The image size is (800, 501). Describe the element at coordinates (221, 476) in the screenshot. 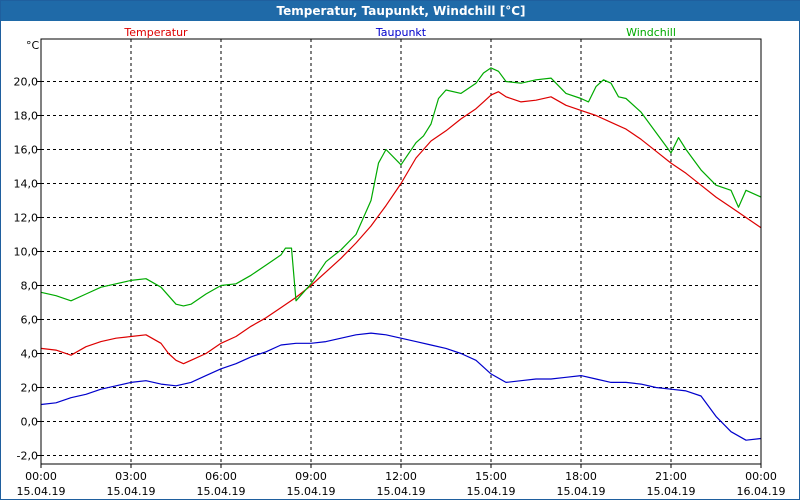

I see `x-tick-time-label: 06:00` at that location.